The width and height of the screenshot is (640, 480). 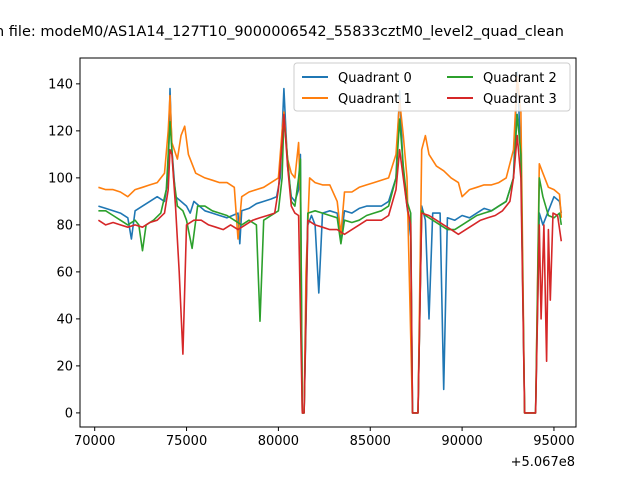 What do you see at coordinates (278, 441) in the screenshot?
I see `x-tick-label: 80000` at bounding box center [278, 441].